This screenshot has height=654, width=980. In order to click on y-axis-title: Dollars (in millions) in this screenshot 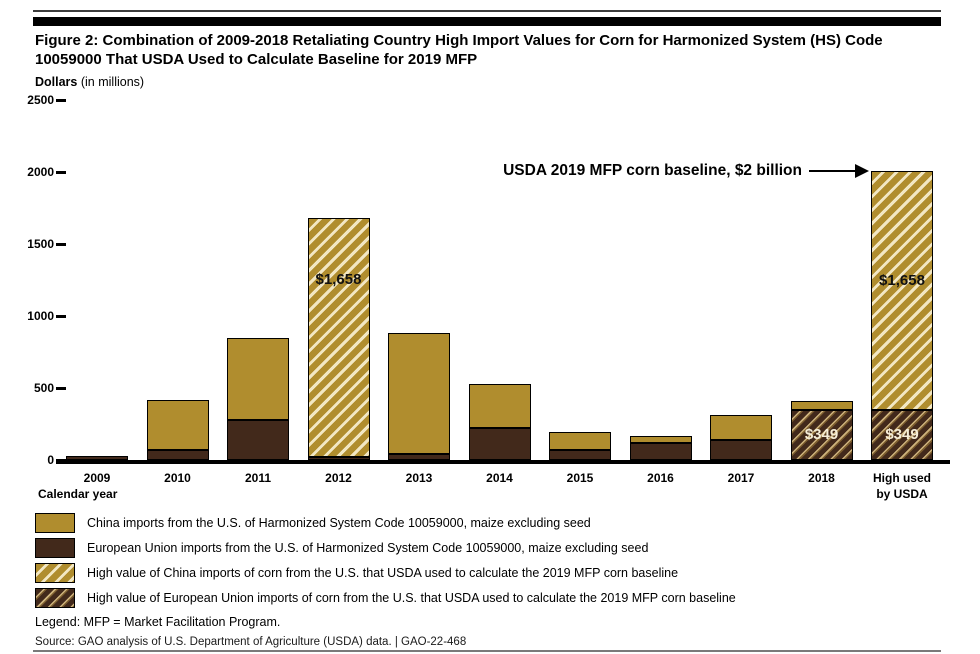, I will do `click(89, 82)`.